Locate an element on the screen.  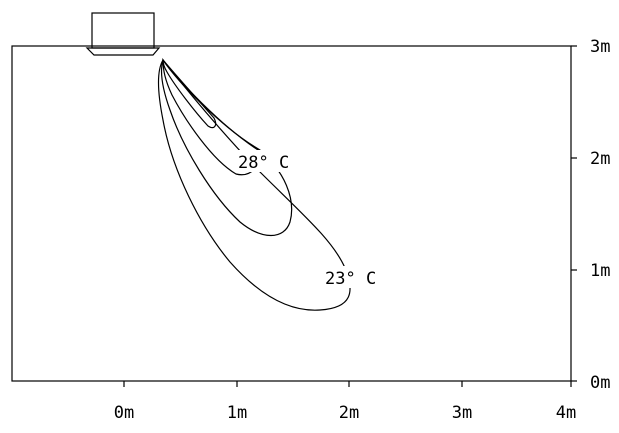
y-tick-label-0m: 0m is located at coordinates (600, 383).